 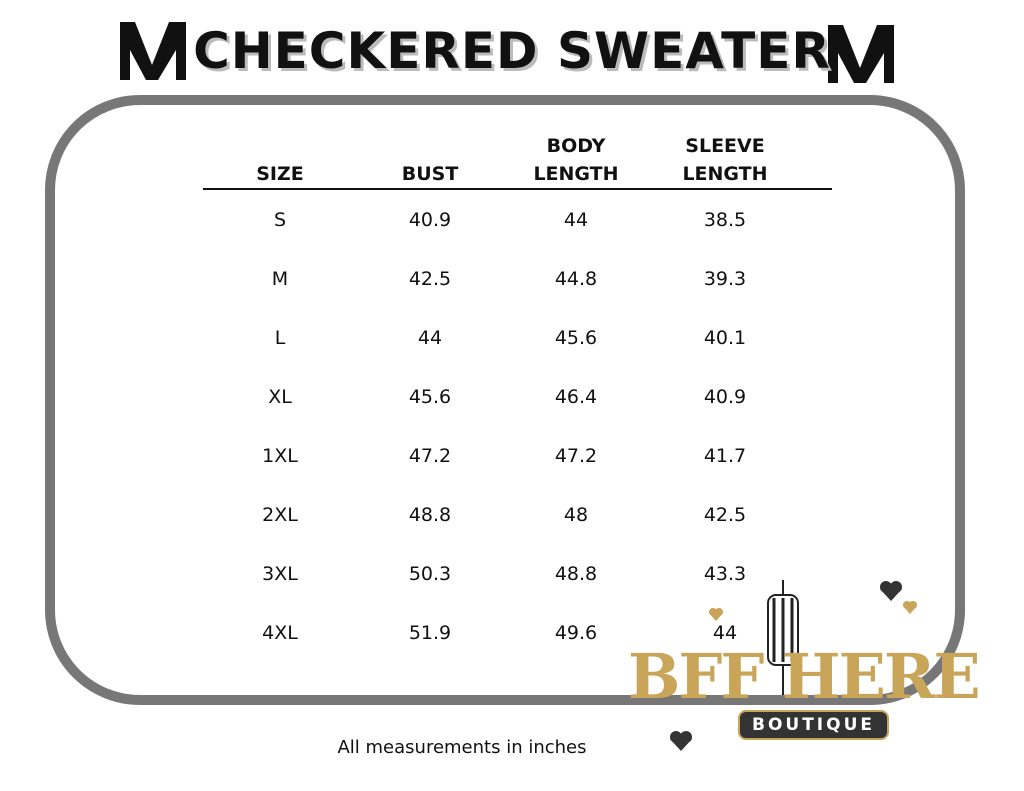 I want to click on header-rule, so click(x=517, y=189).